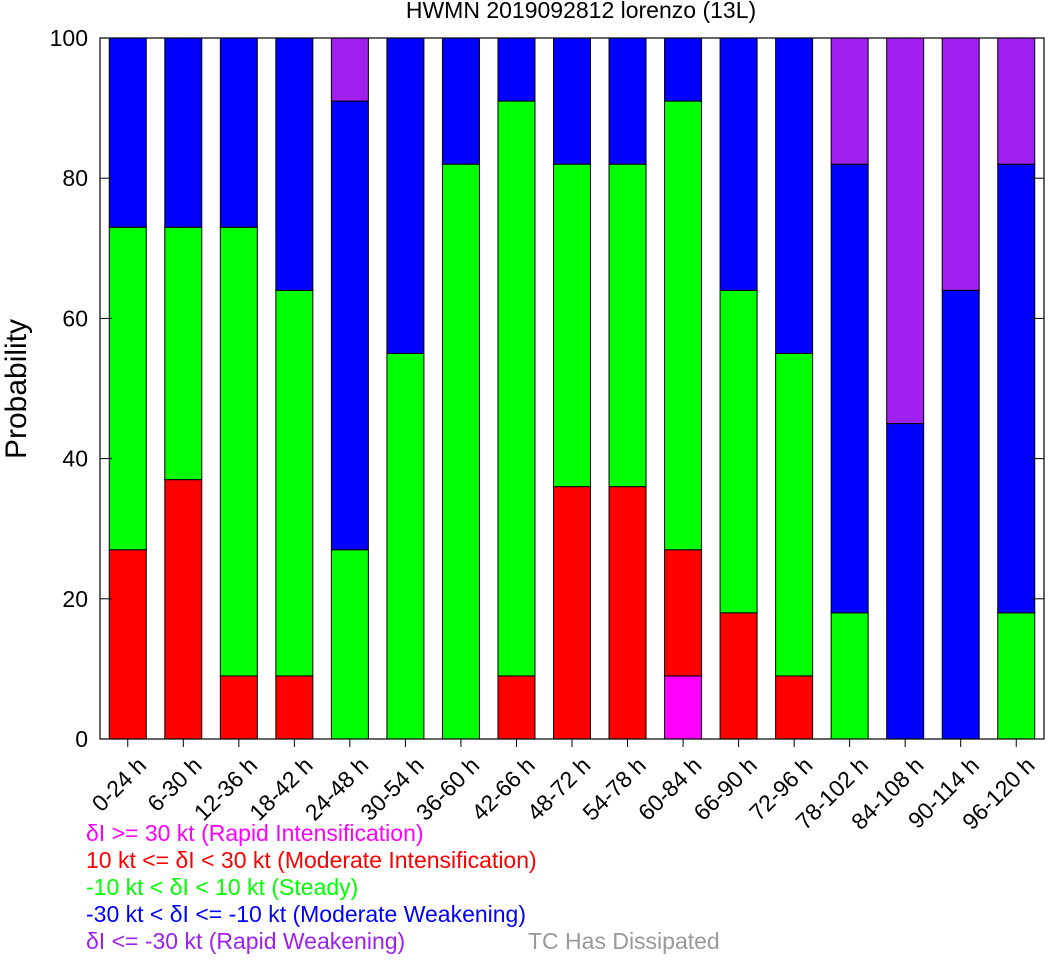 The image size is (1057, 960). I want to click on y-tick-label: 100, so click(69, 38).